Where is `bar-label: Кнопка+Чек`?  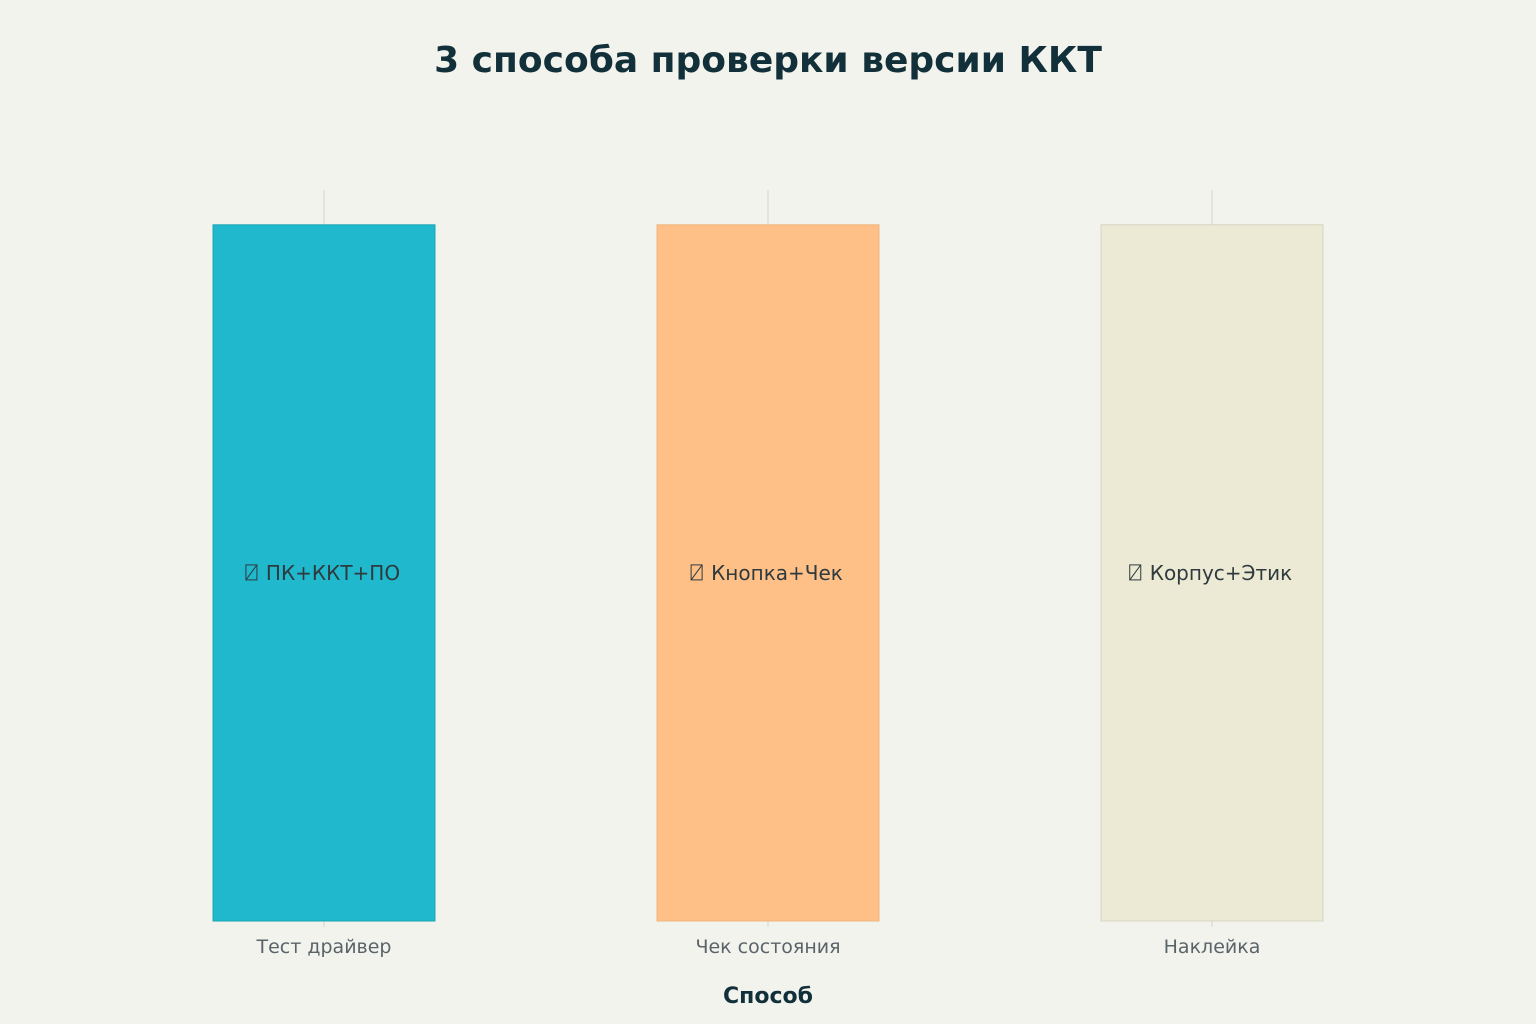
bar-label: Кнопка+Чек is located at coordinates (777, 573).